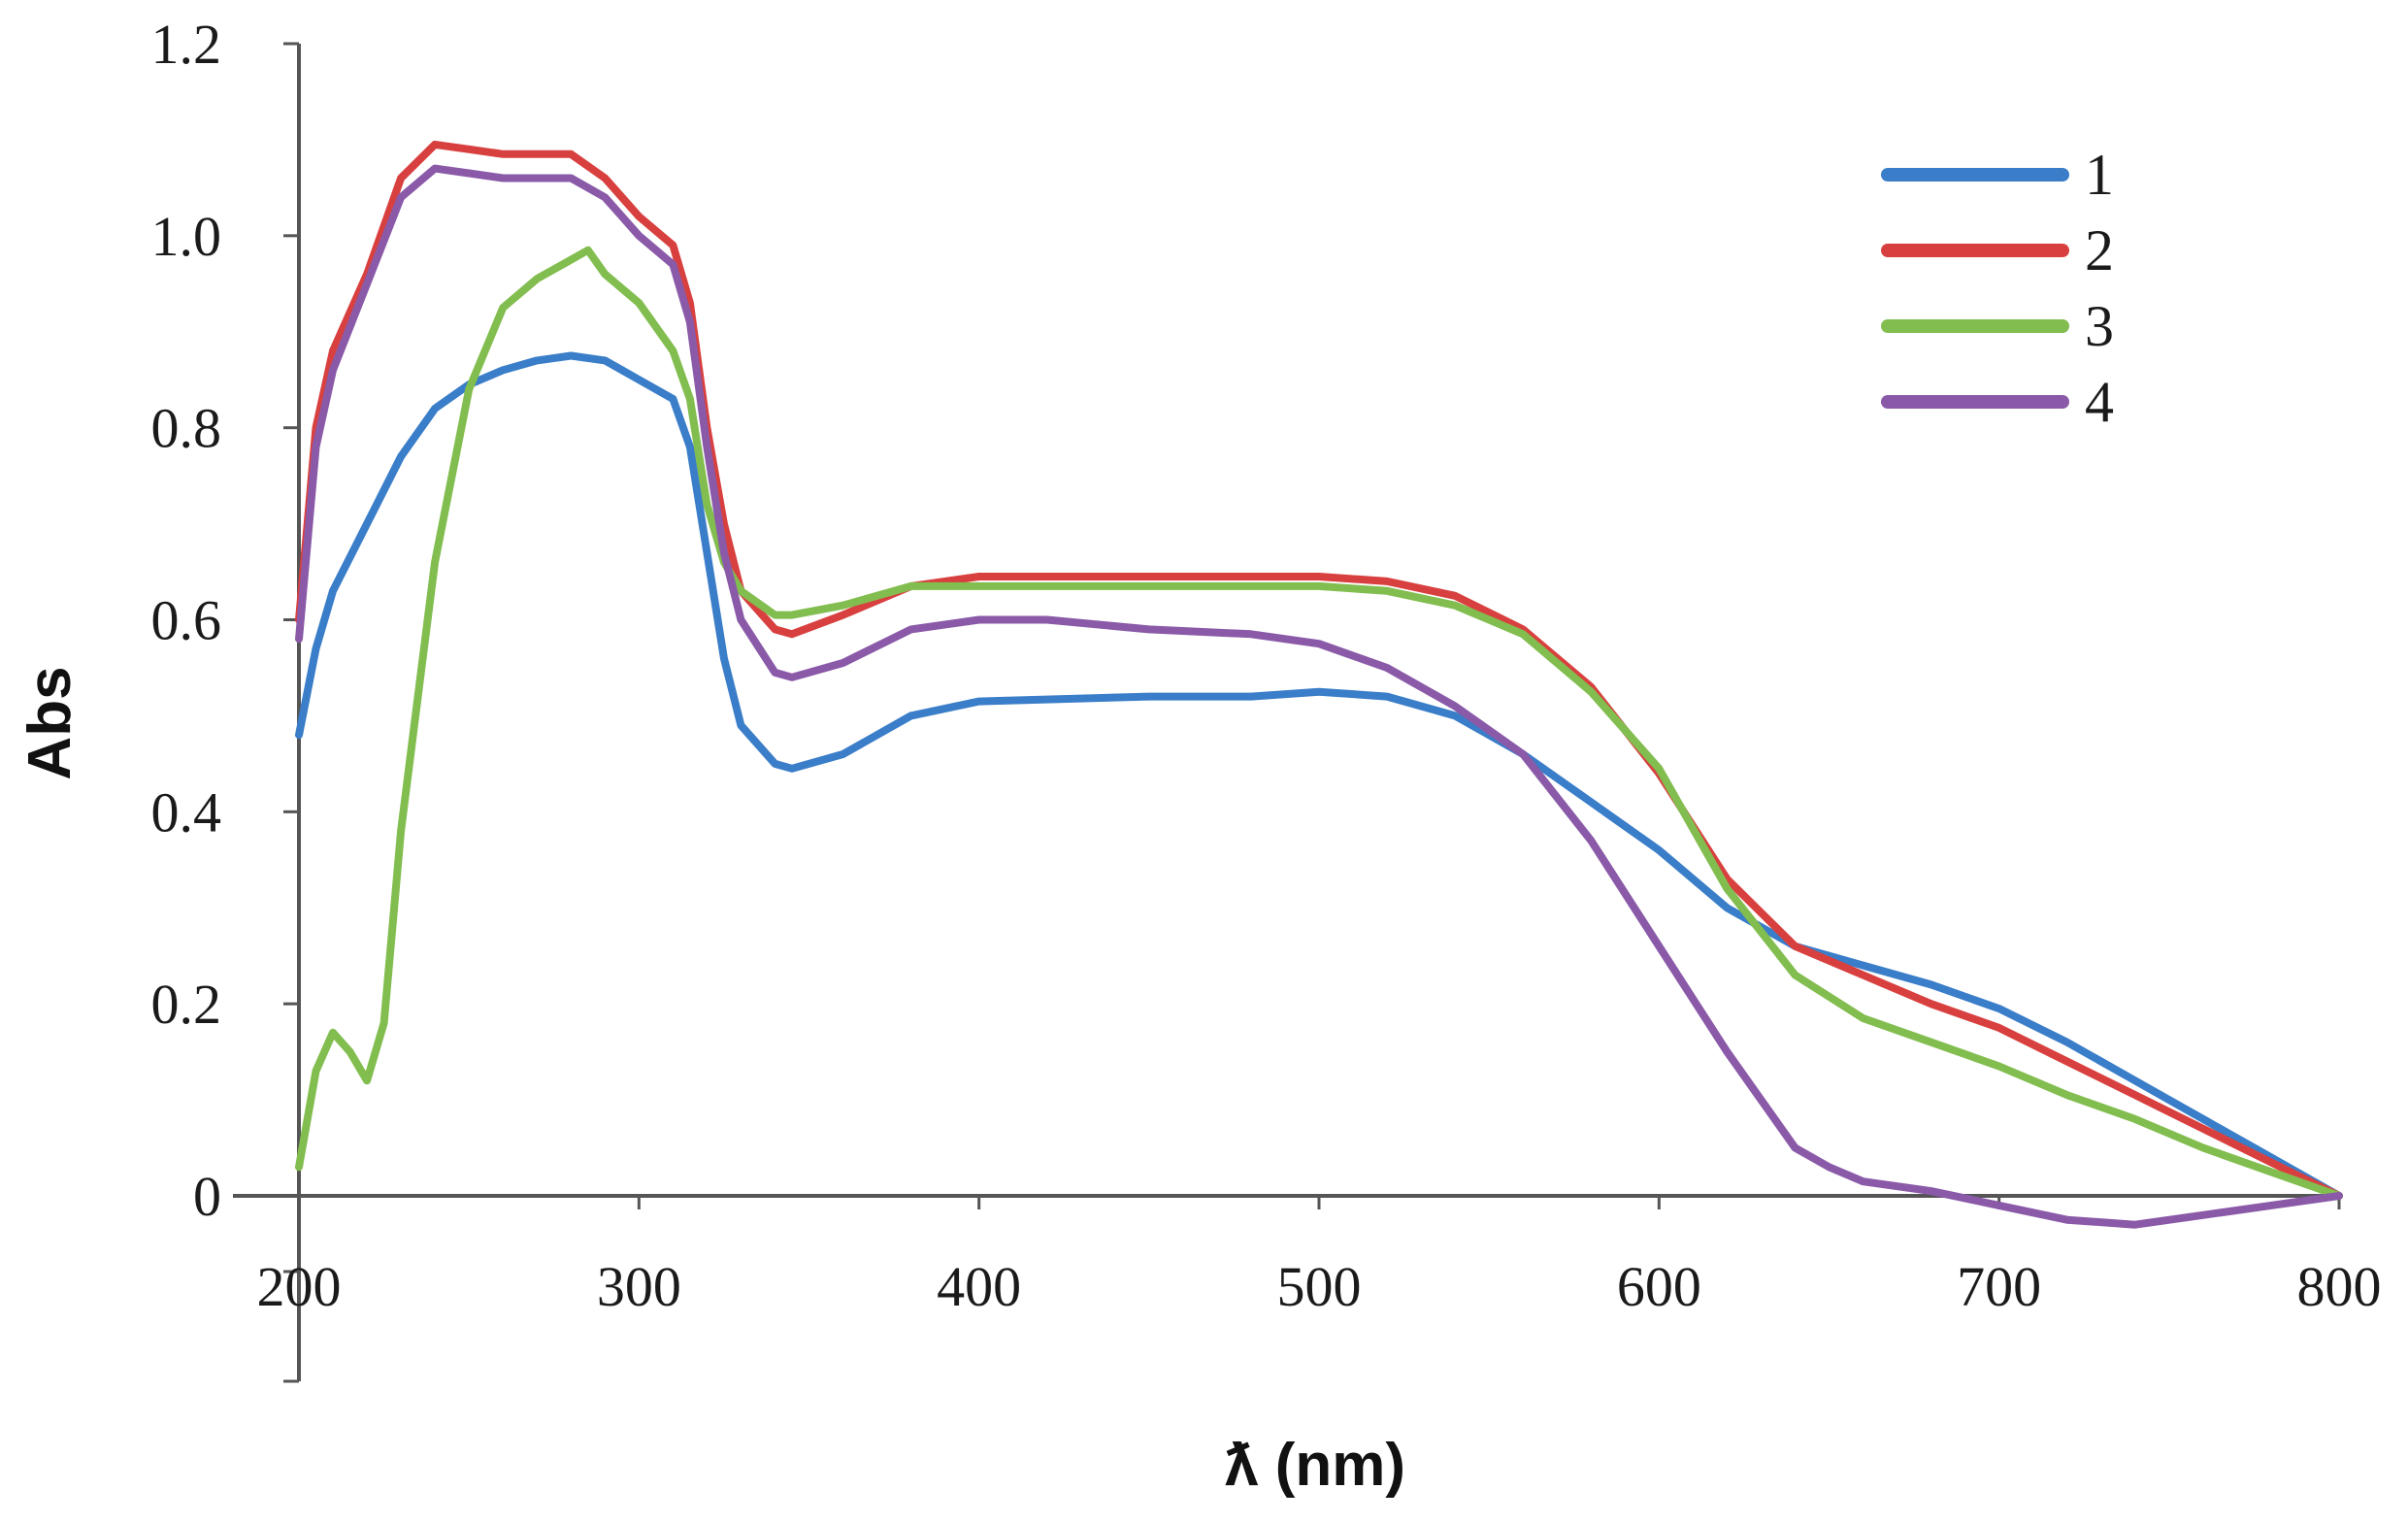 This screenshot has height=1522, width=2408. I want to click on y-tick-label: 1.2, so click(186, 44).